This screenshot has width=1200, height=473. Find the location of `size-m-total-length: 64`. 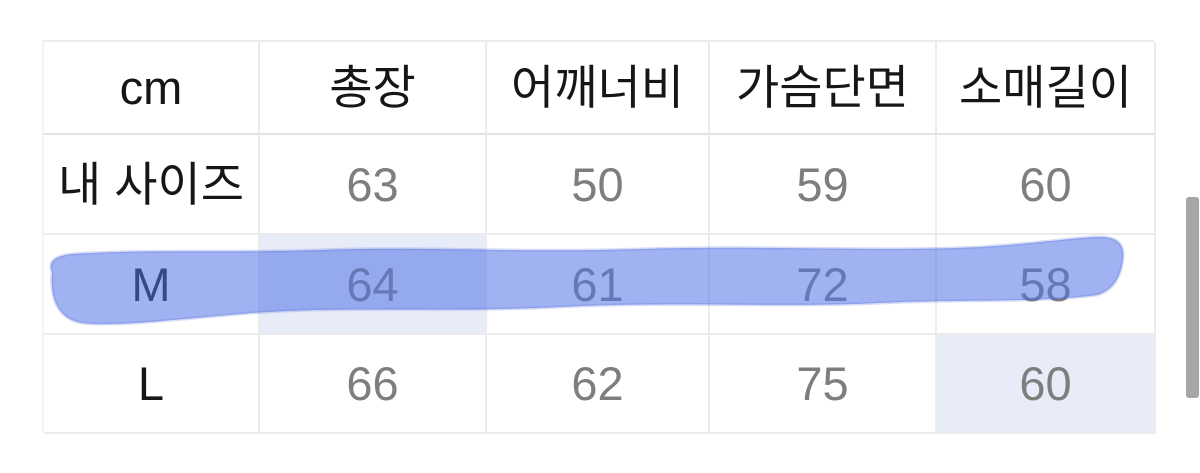

size-m-total-length: 64 is located at coordinates (373, 285).